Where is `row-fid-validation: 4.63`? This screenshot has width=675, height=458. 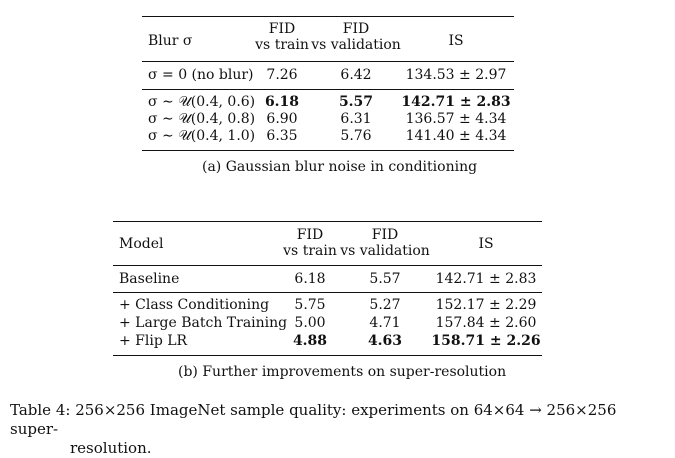
row-fid-validation: 4.63 is located at coordinates (385, 341).